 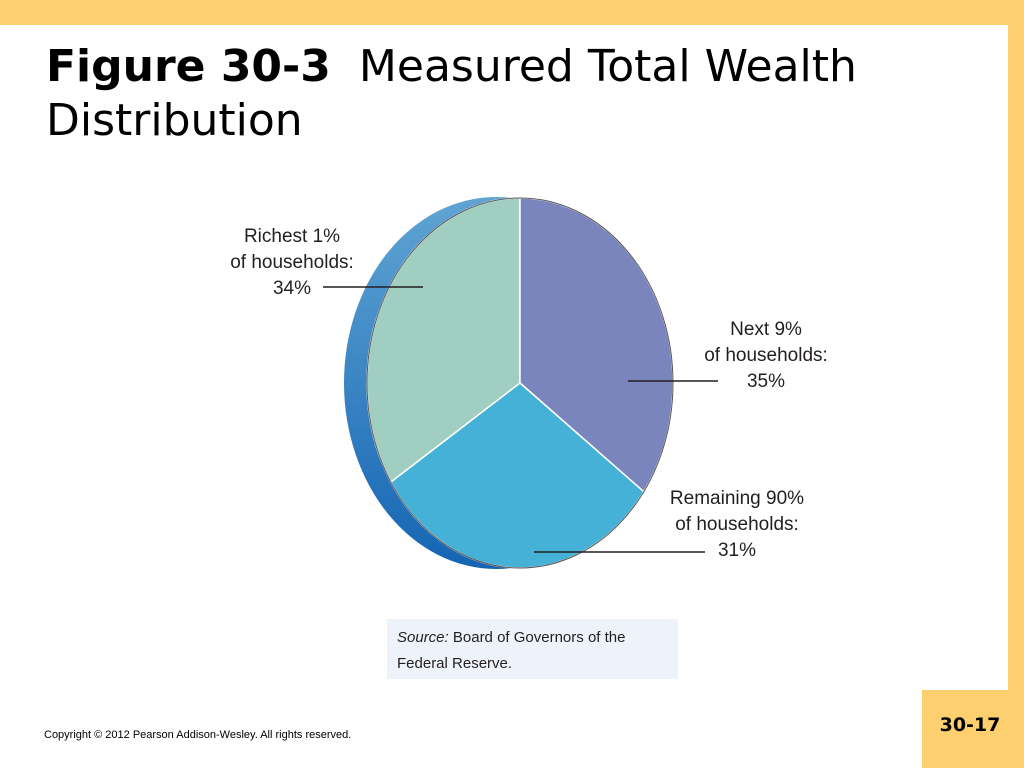 I want to click on source-label: Source:, so click(x=423, y=637).